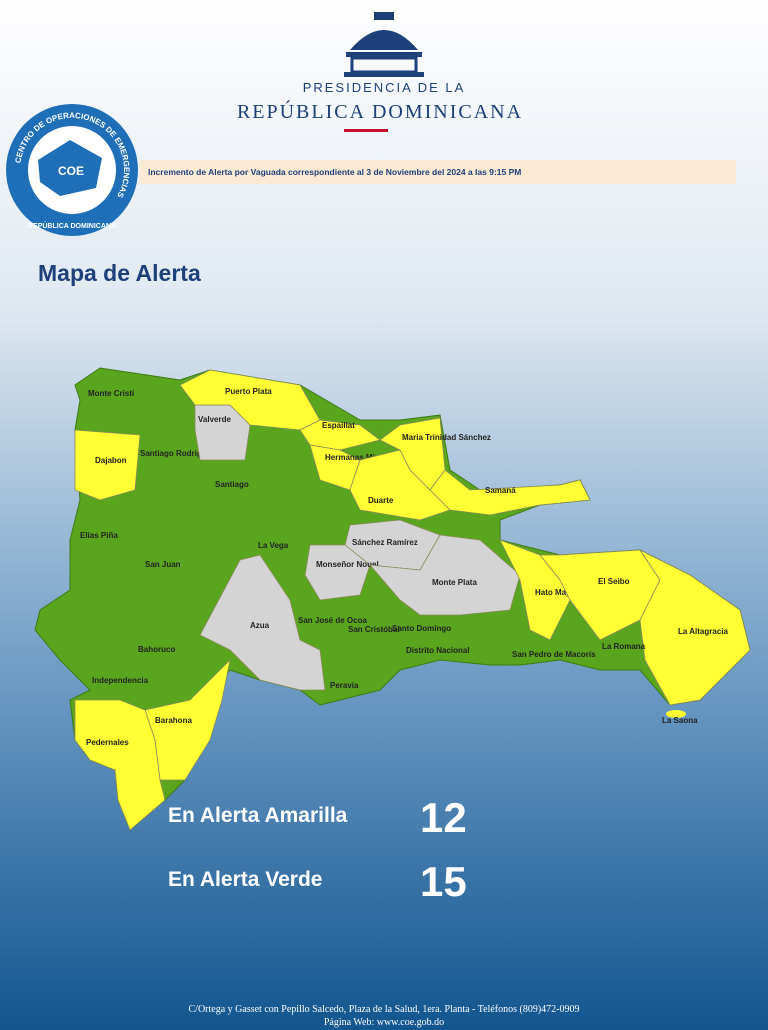  I want to click on province-label: Bahoruco, so click(156, 649).